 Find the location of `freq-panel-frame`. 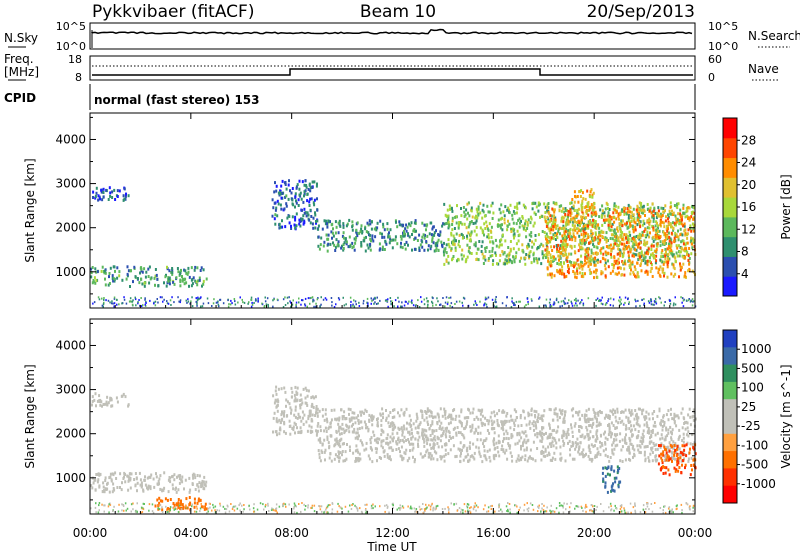

freq-panel-frame is located at coordinates (392, 68).